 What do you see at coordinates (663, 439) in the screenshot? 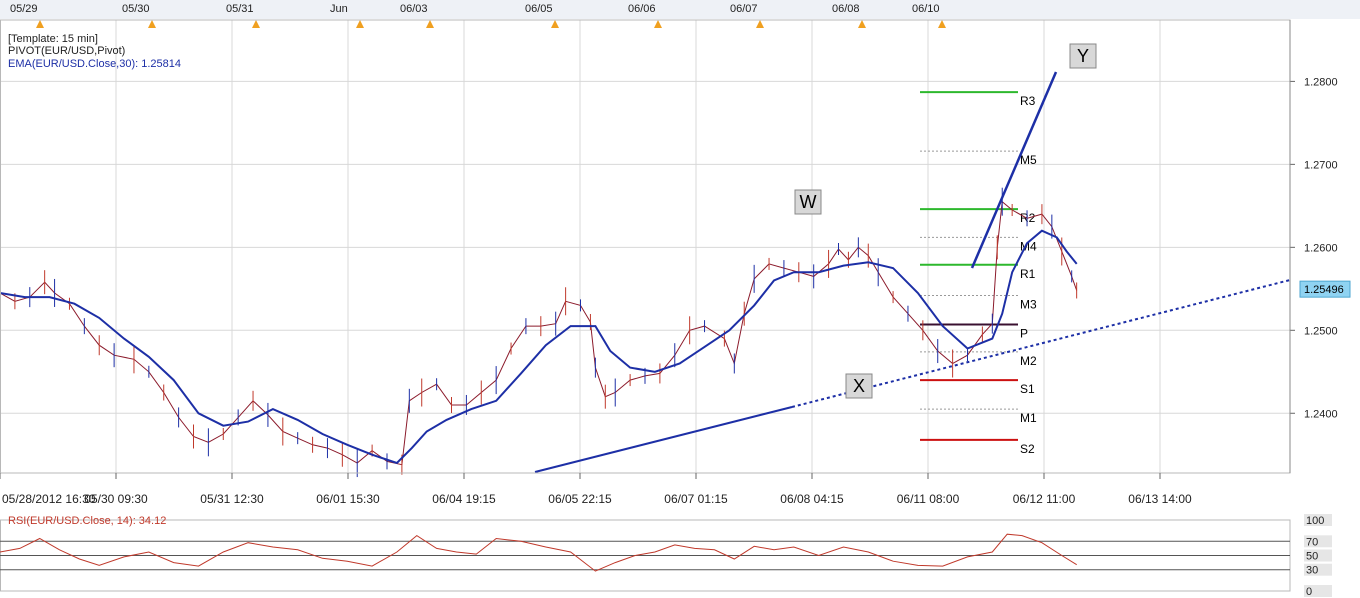
I see `trend-solid` at bounding box center [663, 439].